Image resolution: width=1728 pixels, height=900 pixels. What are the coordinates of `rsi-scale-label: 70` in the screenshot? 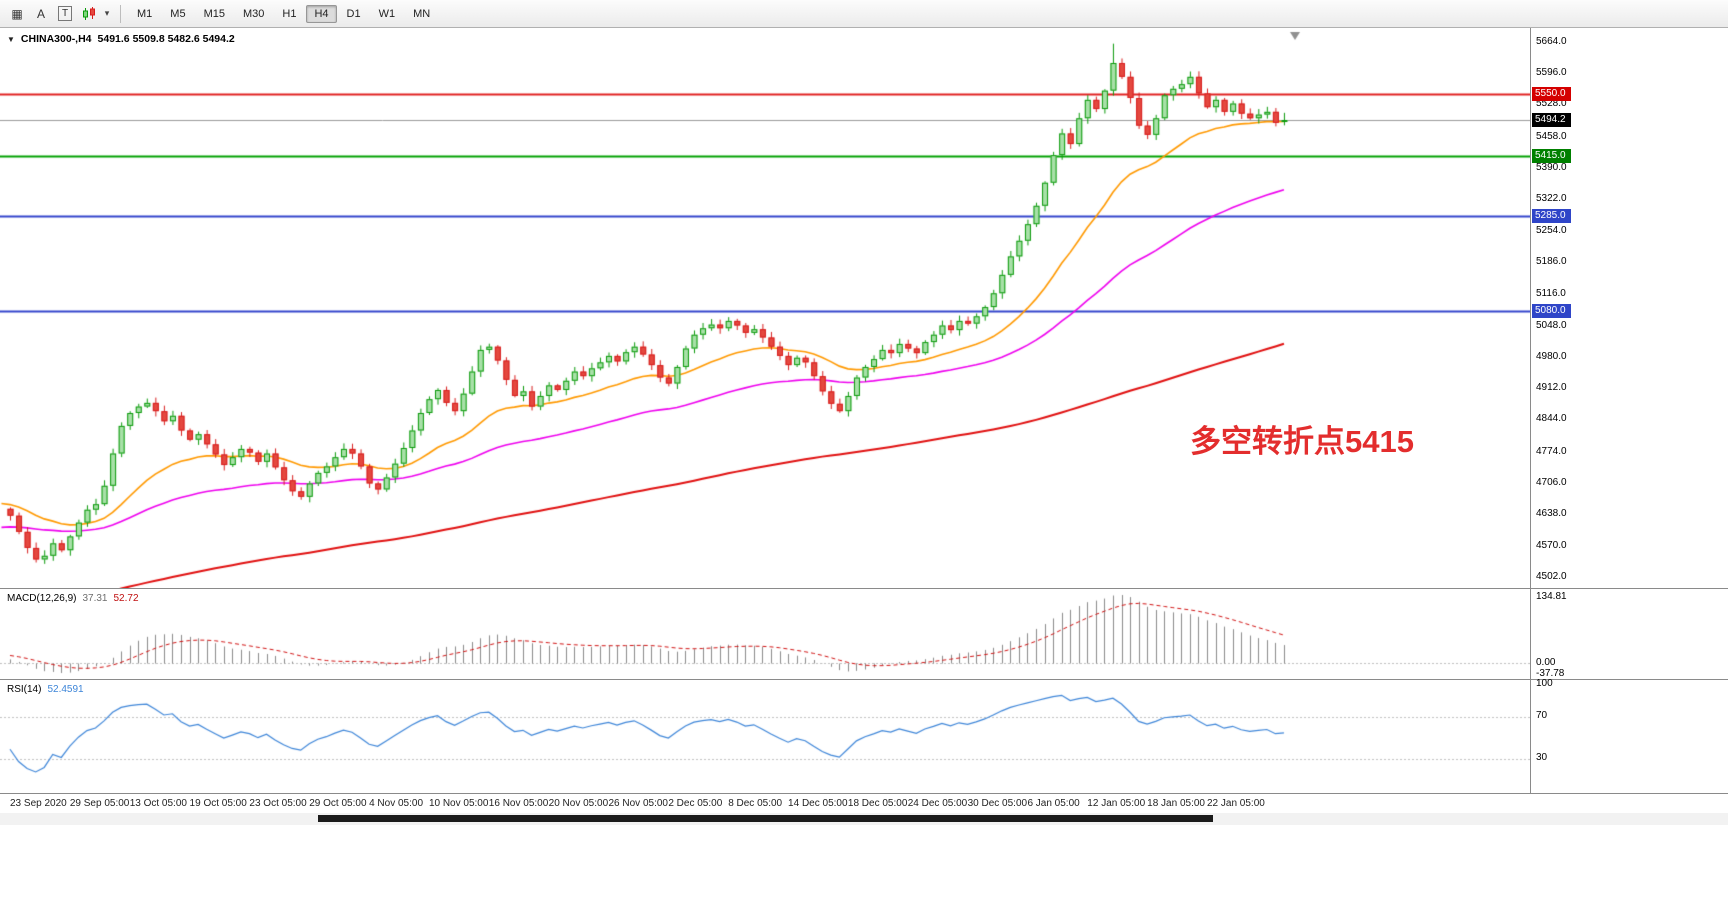 It's located at (1542, 715).